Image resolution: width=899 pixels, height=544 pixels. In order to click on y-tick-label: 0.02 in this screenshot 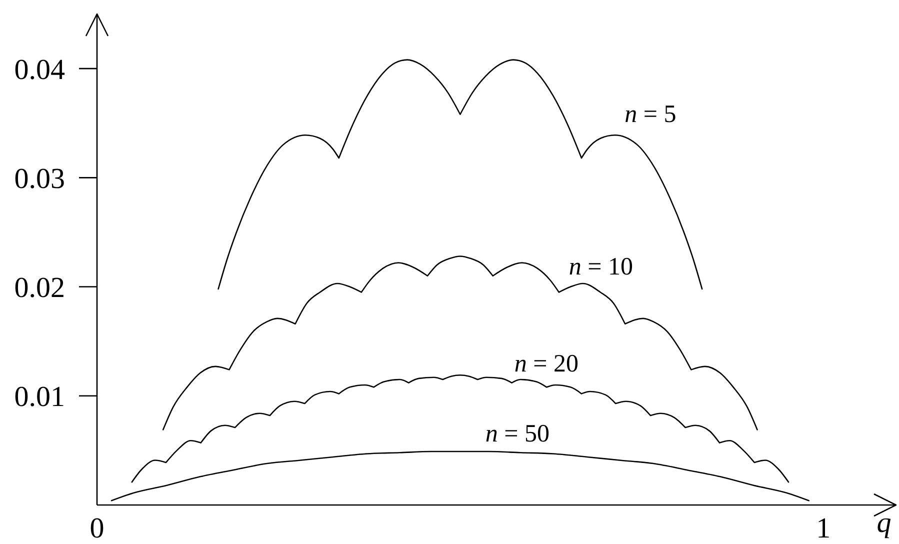, I will do `click(39, 288)`.